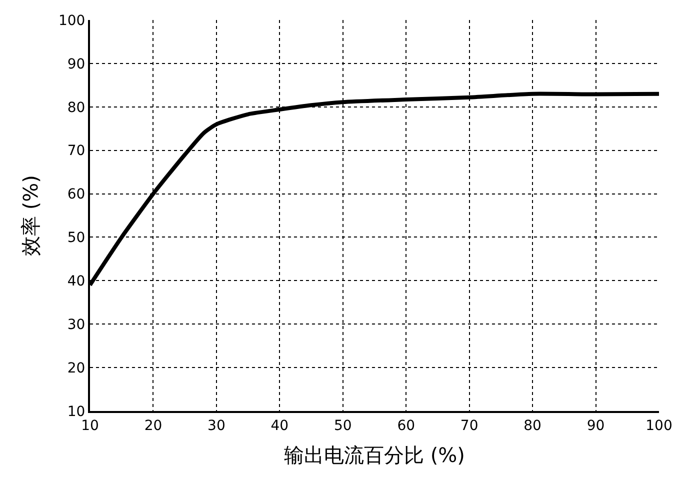  I want to click on x-tick-label: 80, so click(533, 426).